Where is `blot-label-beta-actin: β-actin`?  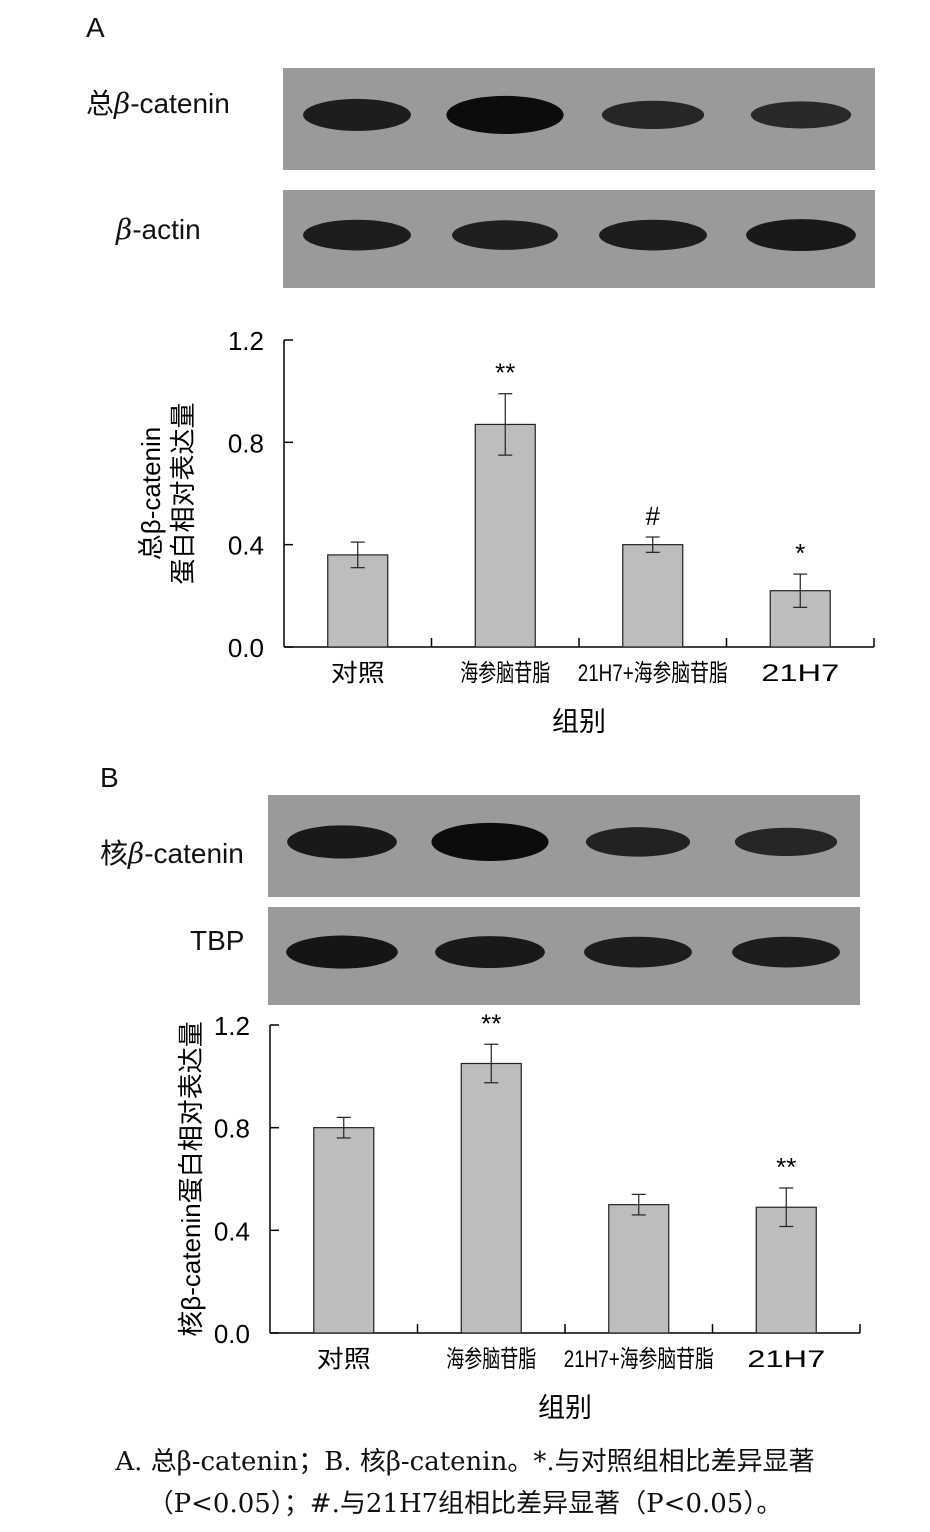 blot-label-beta-actin: β-actin is located at coordinates (158, 229).